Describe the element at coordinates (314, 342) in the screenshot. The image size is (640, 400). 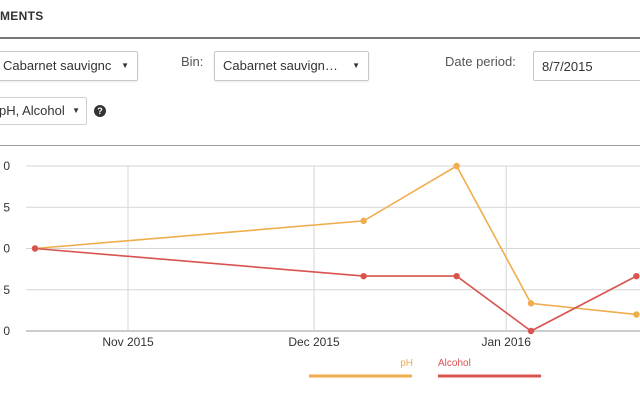
I see `x-tick-label: Dec 2015` at that location.